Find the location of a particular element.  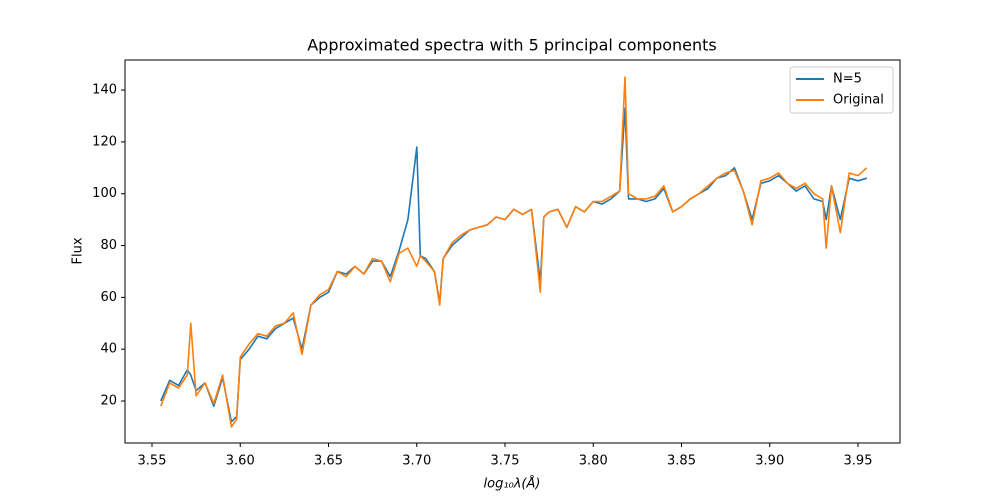

x-tick-label: 3.70 is located at coordinates (416, 461).